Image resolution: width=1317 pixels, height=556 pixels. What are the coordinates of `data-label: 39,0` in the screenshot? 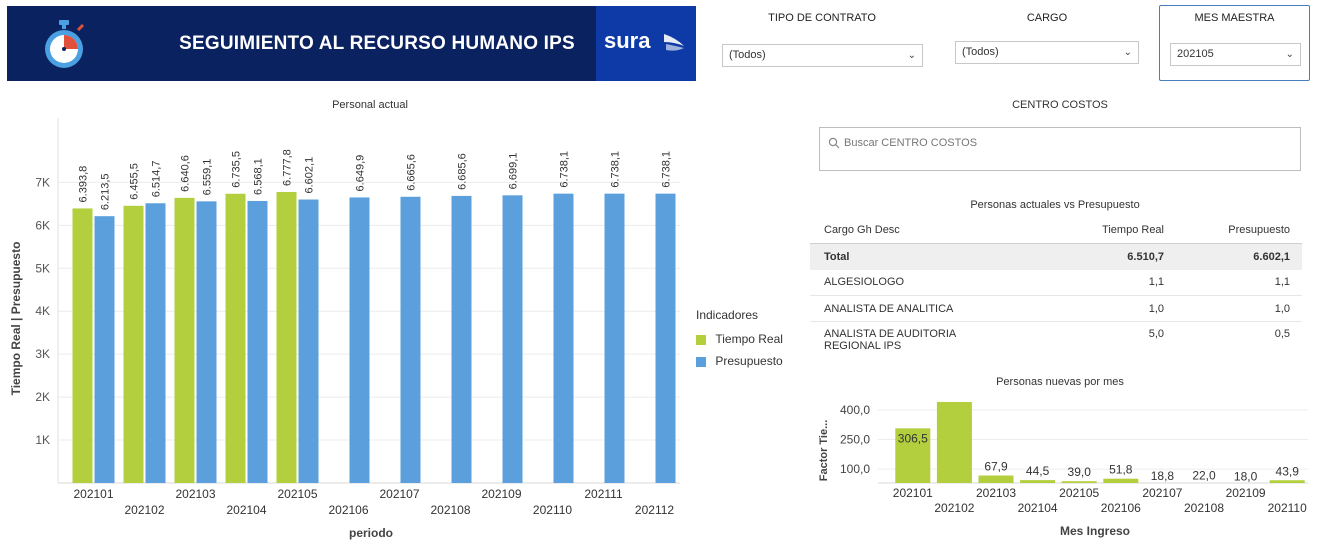 It's located at (1080, 472).